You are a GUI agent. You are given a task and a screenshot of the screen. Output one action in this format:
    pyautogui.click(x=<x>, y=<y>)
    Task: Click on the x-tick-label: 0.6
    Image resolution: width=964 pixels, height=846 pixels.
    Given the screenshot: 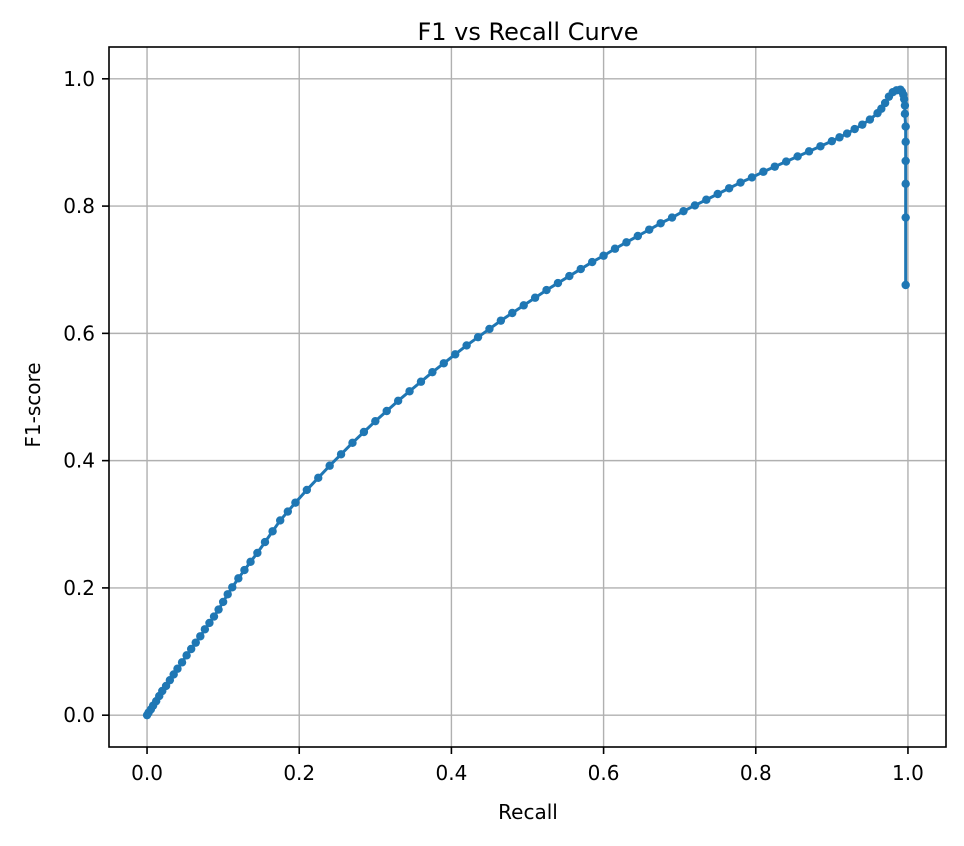 What is the action you would take?
    pyautogui.click(x=604, y=773)
    